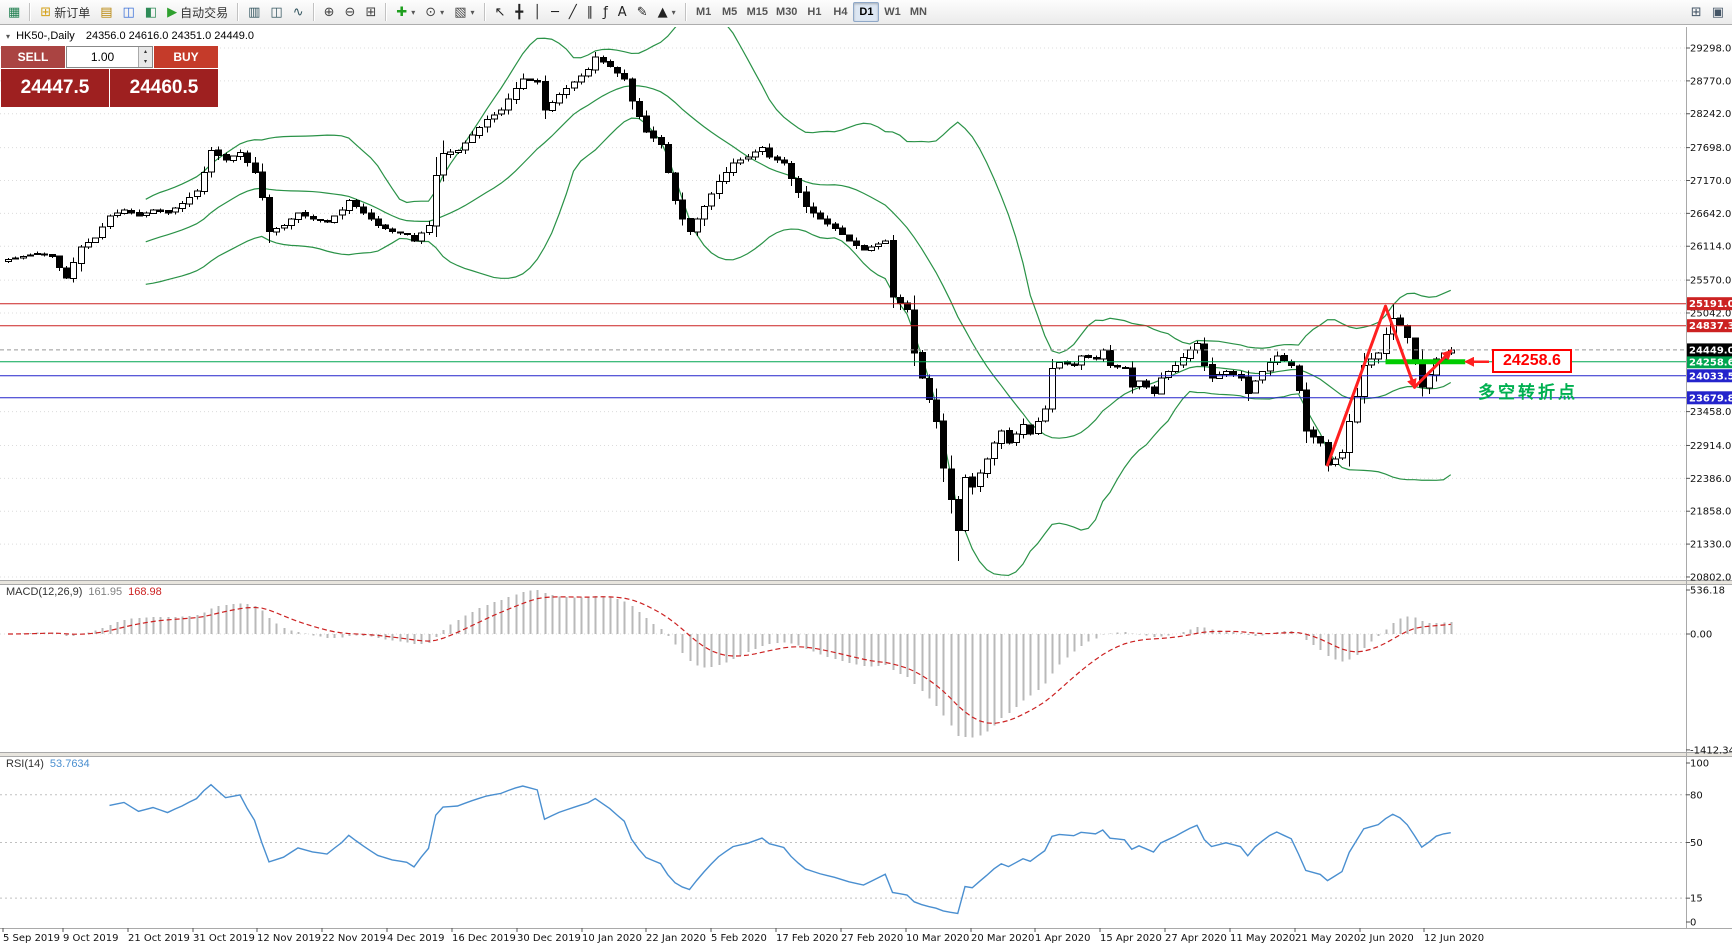  I want to click on svg-text: 23679.8, so click(1710, 398).